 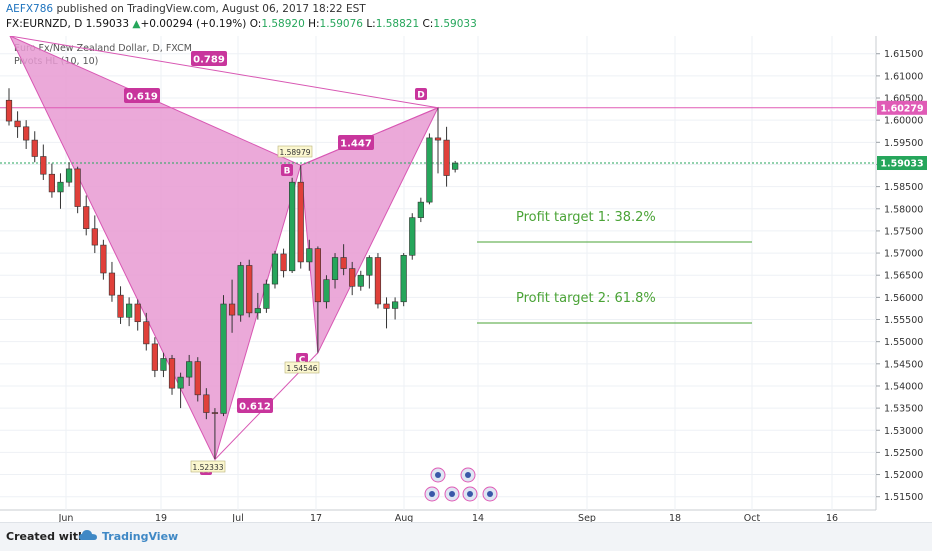 What do you see at coordinates (371, 24) in the screenshot?
I see `low-label: L:` at bounding box center [371, 24].